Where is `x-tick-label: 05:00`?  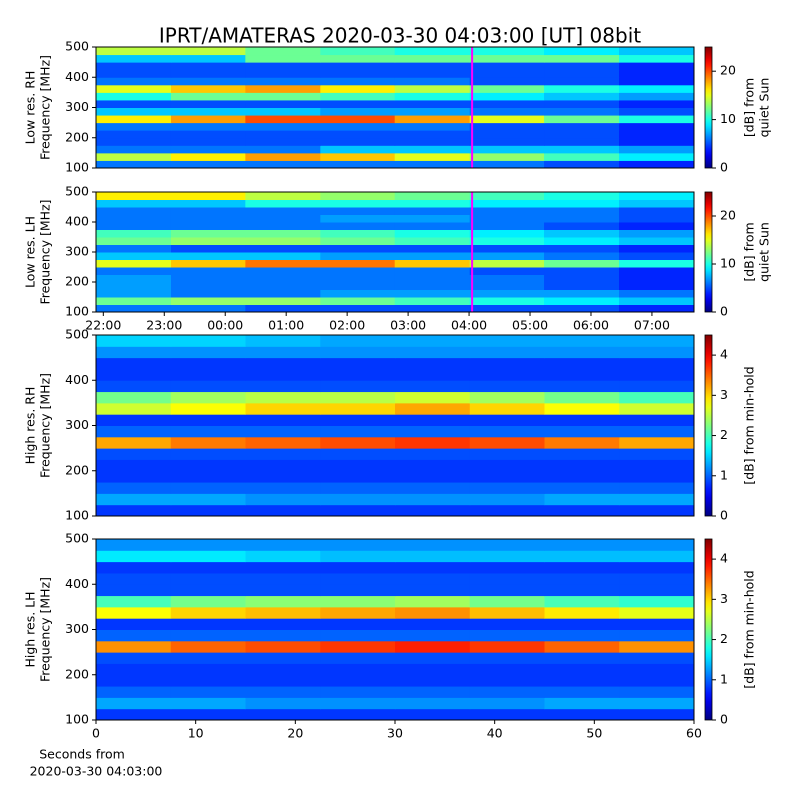
x-tick-label: 05:00 is located at coordinates (530, 325).